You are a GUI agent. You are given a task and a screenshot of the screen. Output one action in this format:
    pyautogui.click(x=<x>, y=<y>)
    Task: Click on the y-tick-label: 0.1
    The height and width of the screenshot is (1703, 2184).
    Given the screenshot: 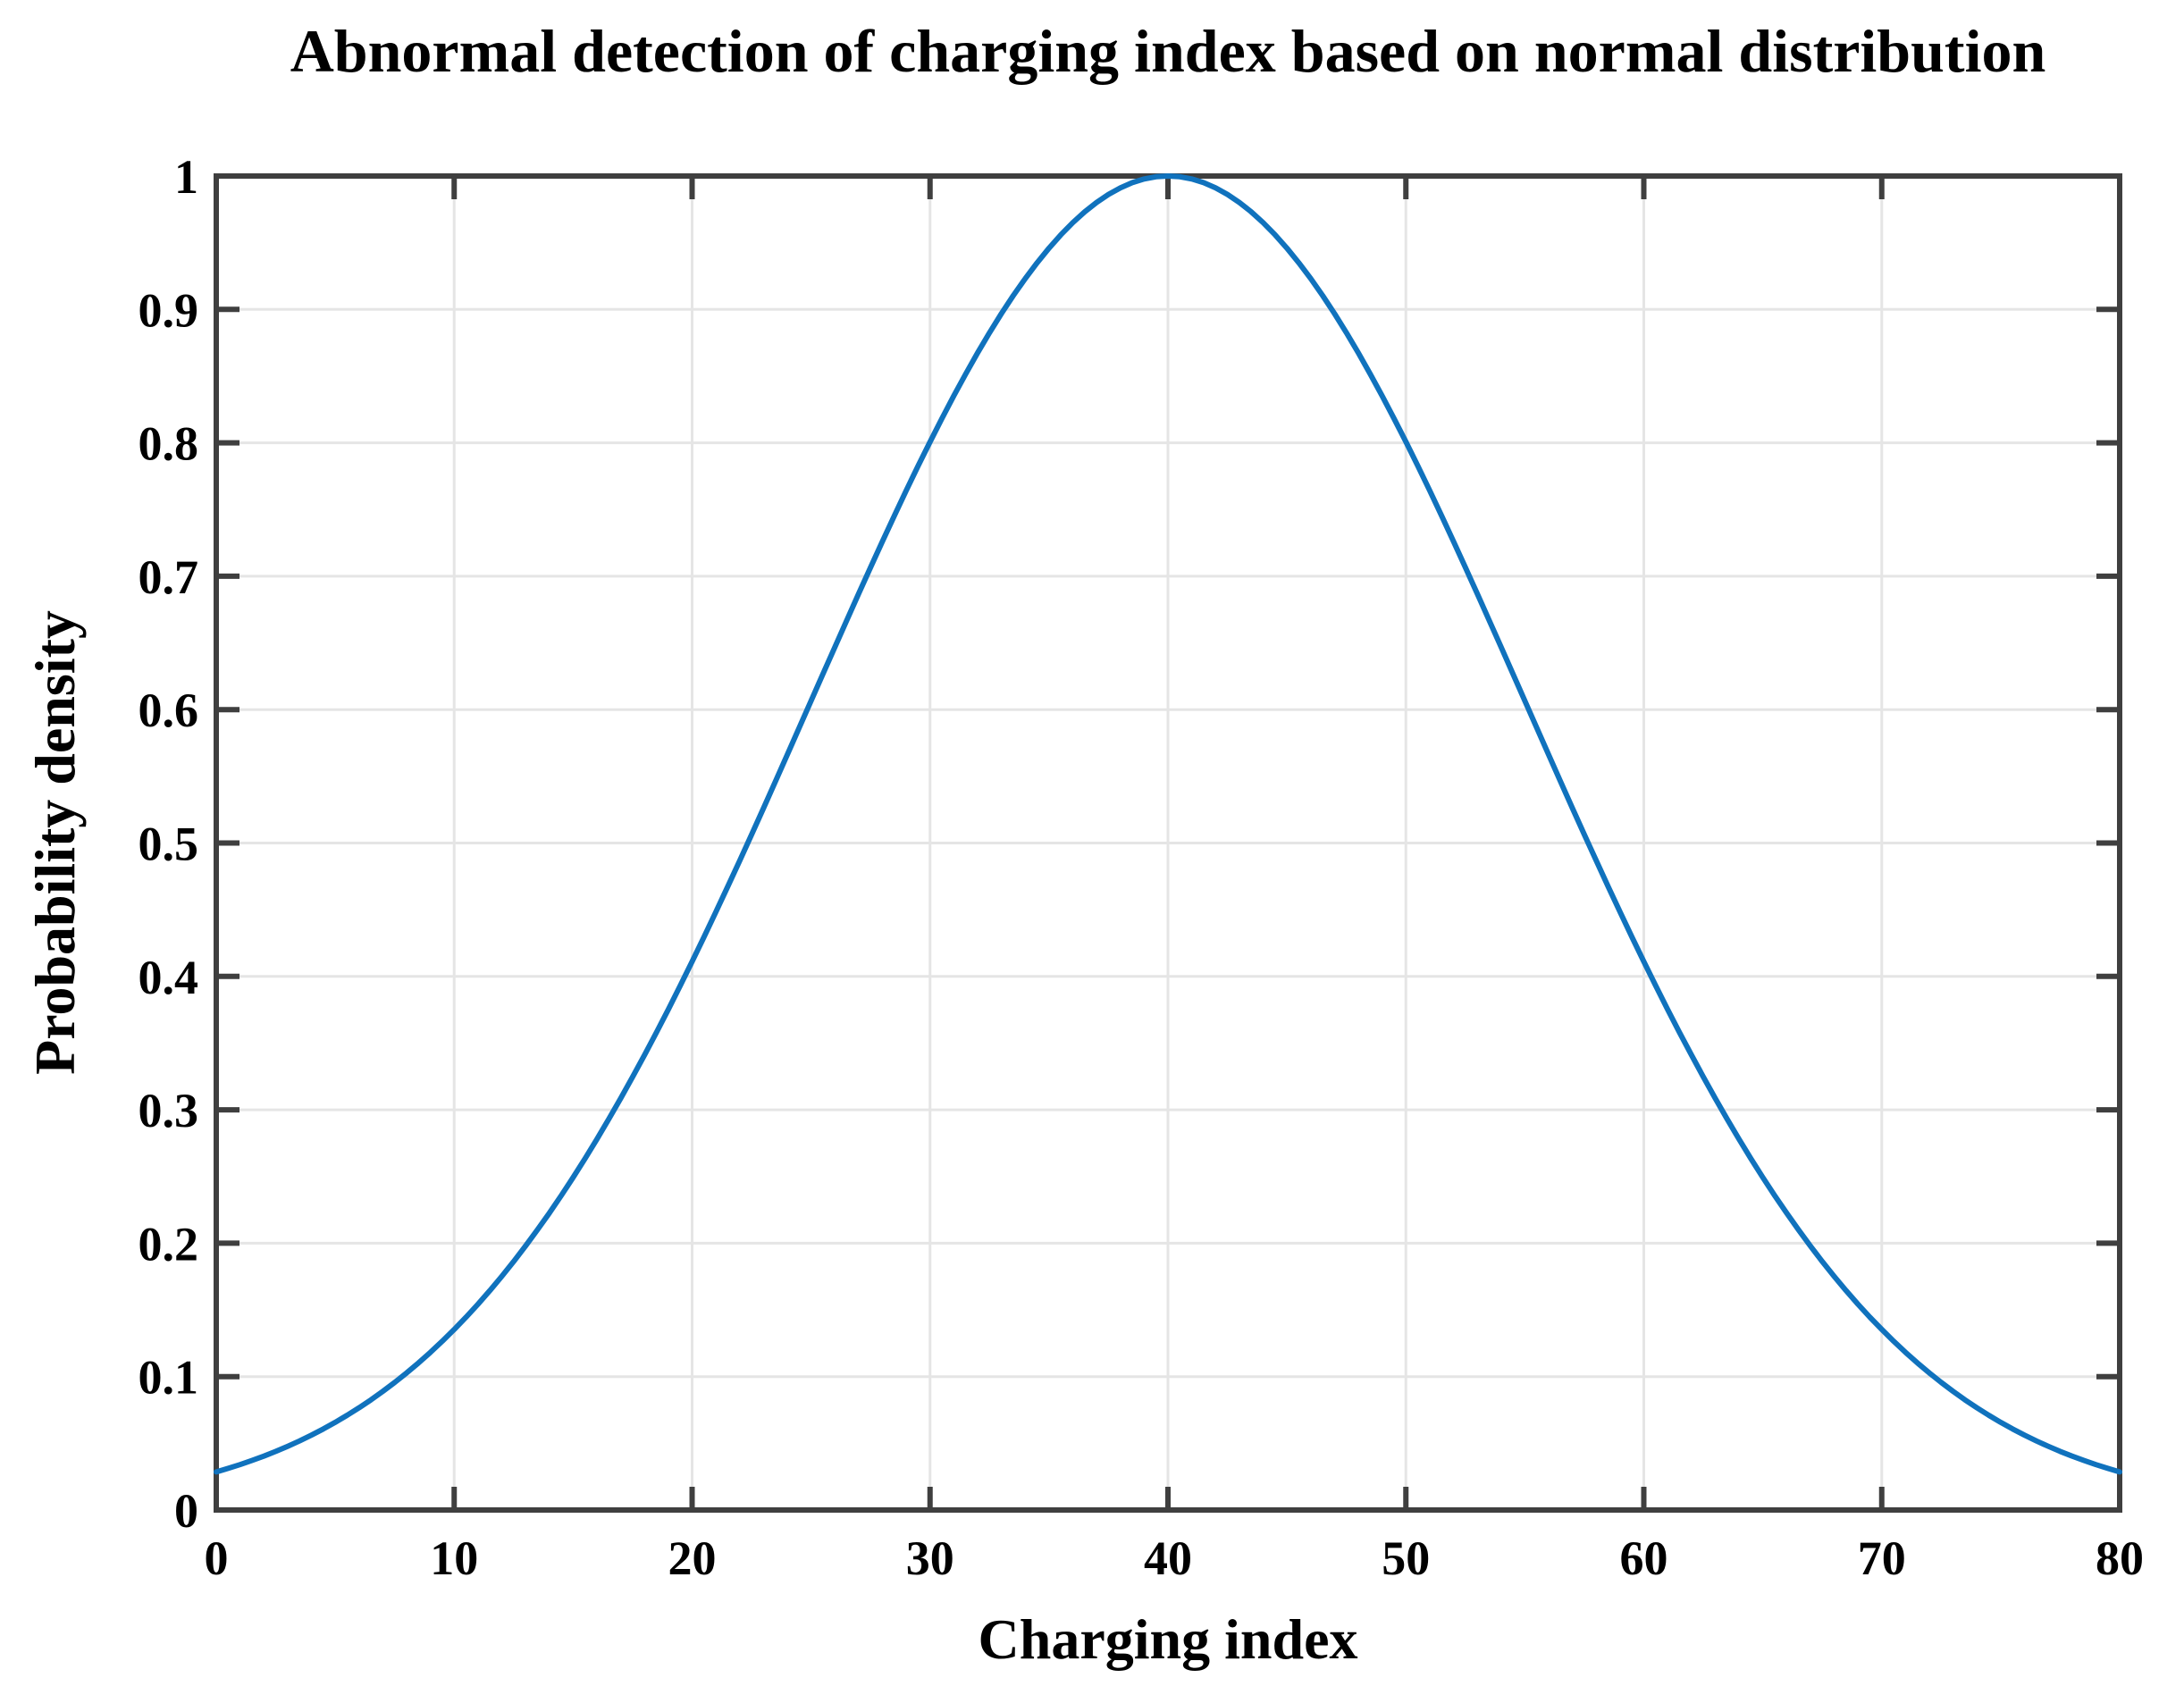 What is the action you would take?
    pyautogui.click(x=169, y=1378)
    